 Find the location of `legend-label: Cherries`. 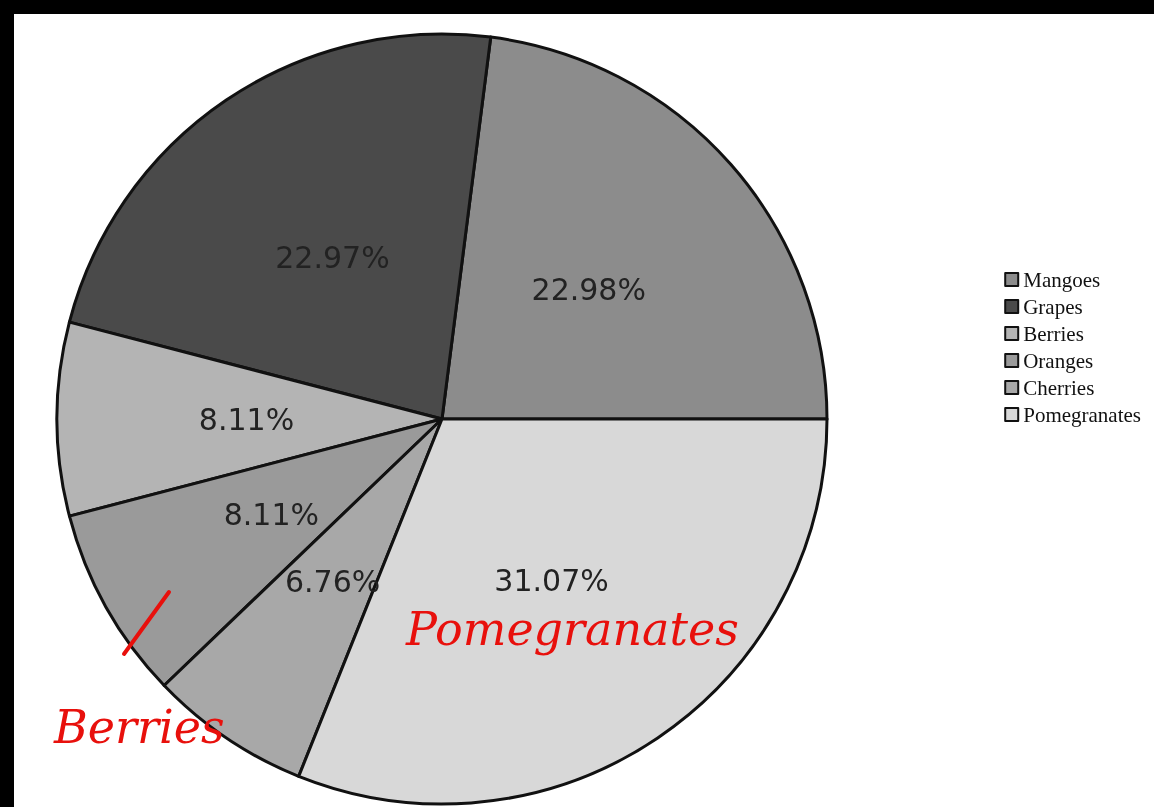

legend-label: Cherries is located at coordinates (1059, 387).